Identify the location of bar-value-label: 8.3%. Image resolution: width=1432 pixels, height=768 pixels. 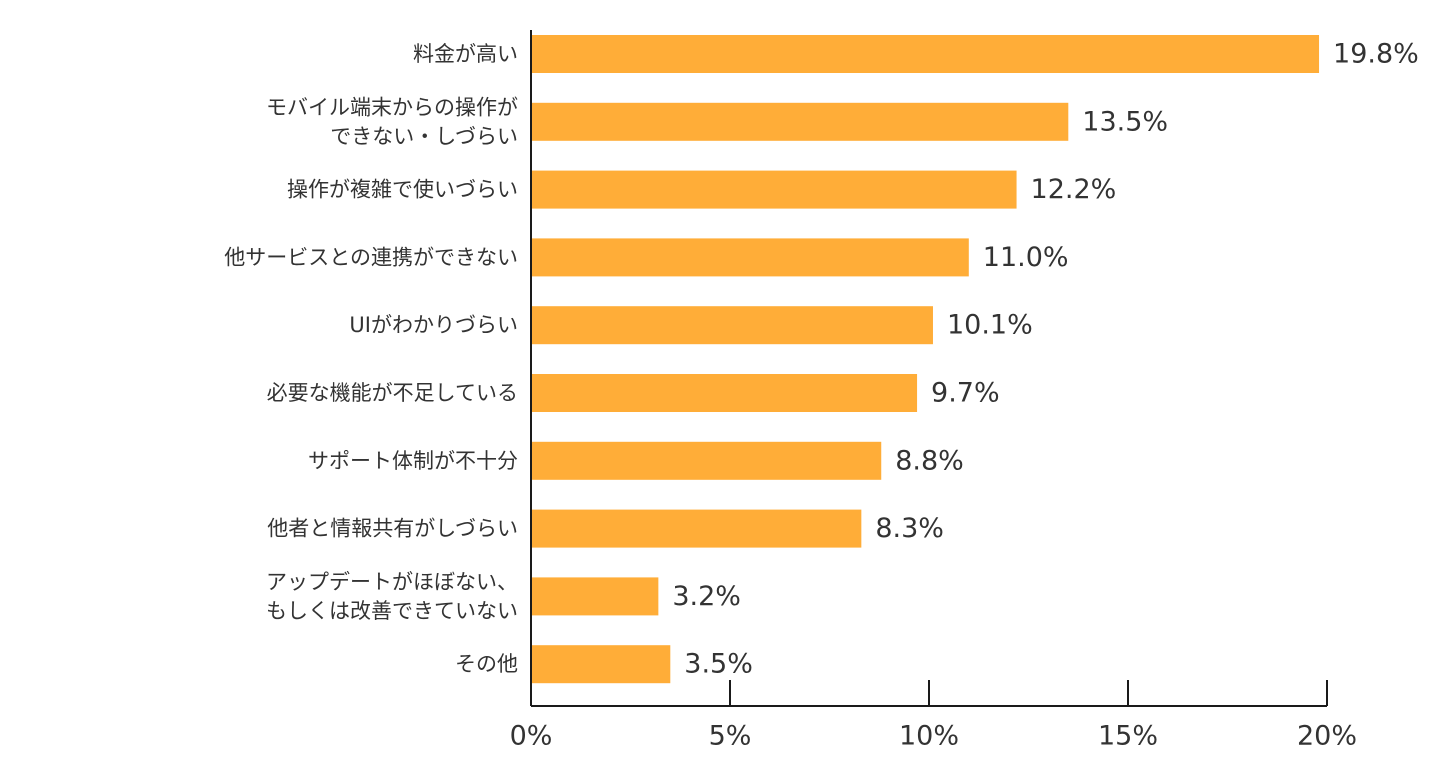
(909, 528).